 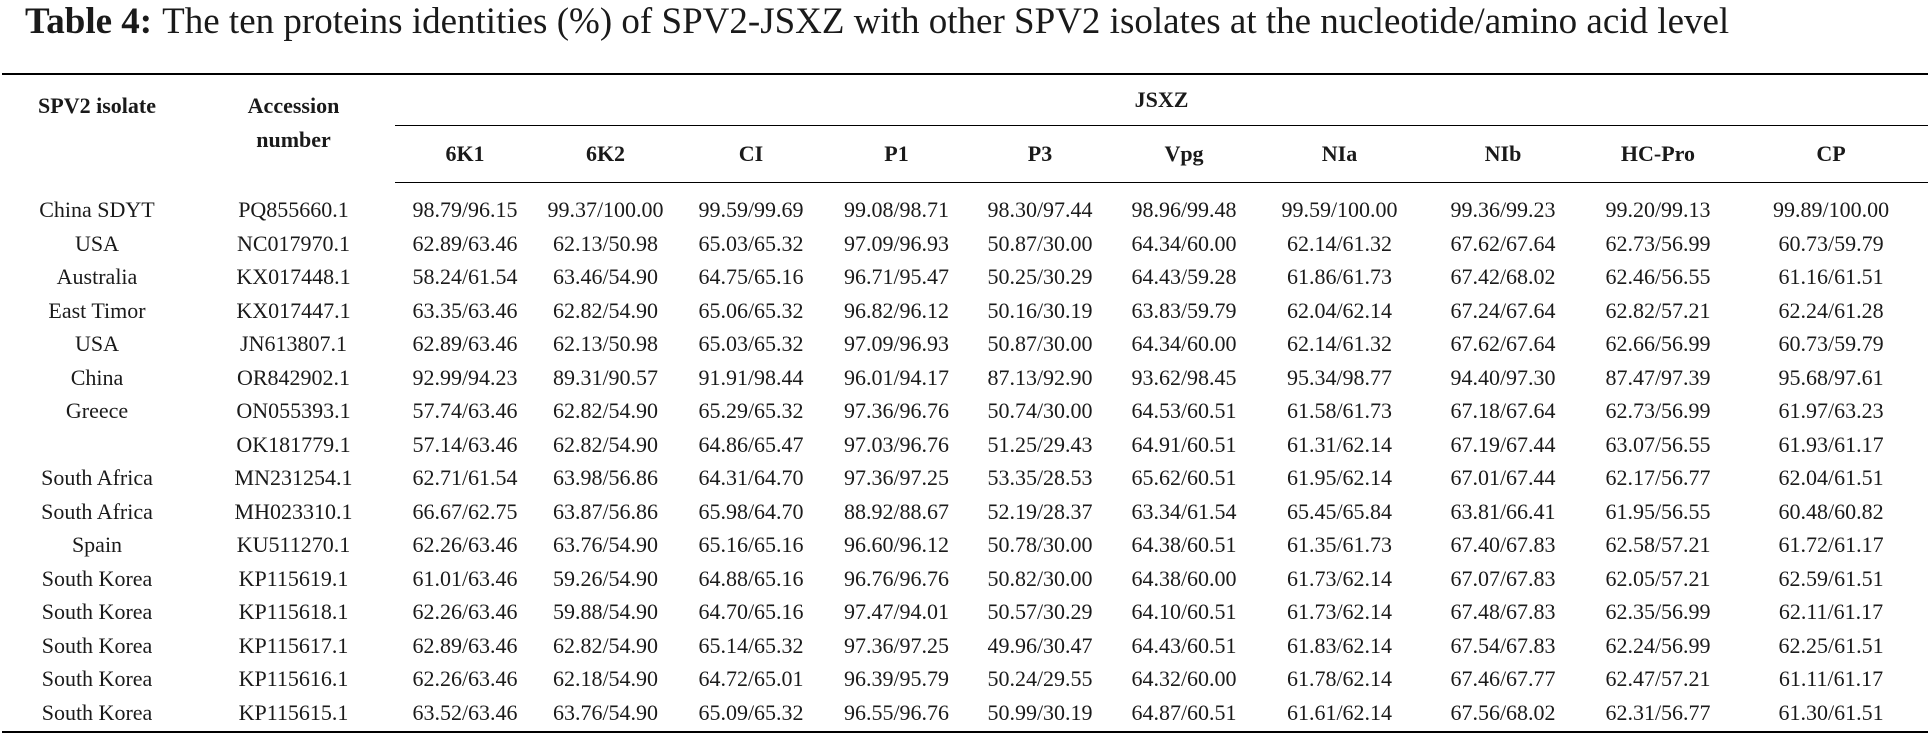 I want to click on cell-identity: 67.54/67.83, so click(x=1503, y=645).